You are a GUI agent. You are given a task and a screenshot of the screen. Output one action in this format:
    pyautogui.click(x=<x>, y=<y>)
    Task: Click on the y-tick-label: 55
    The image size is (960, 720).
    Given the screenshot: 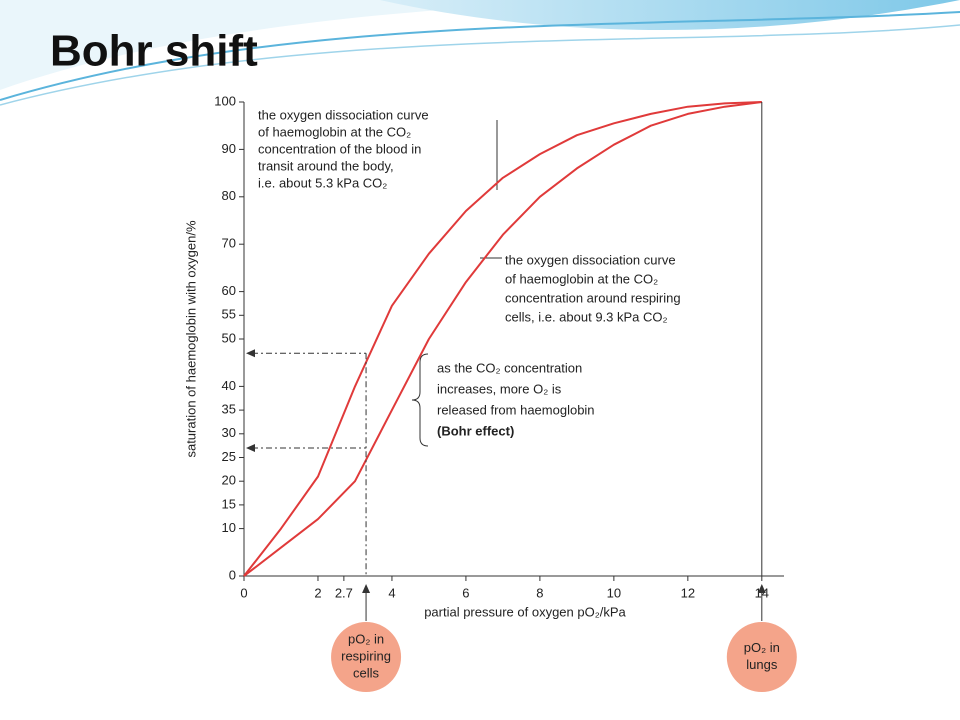 What is the action you would take?
    pyautogui.click(x=229, y=314)
    